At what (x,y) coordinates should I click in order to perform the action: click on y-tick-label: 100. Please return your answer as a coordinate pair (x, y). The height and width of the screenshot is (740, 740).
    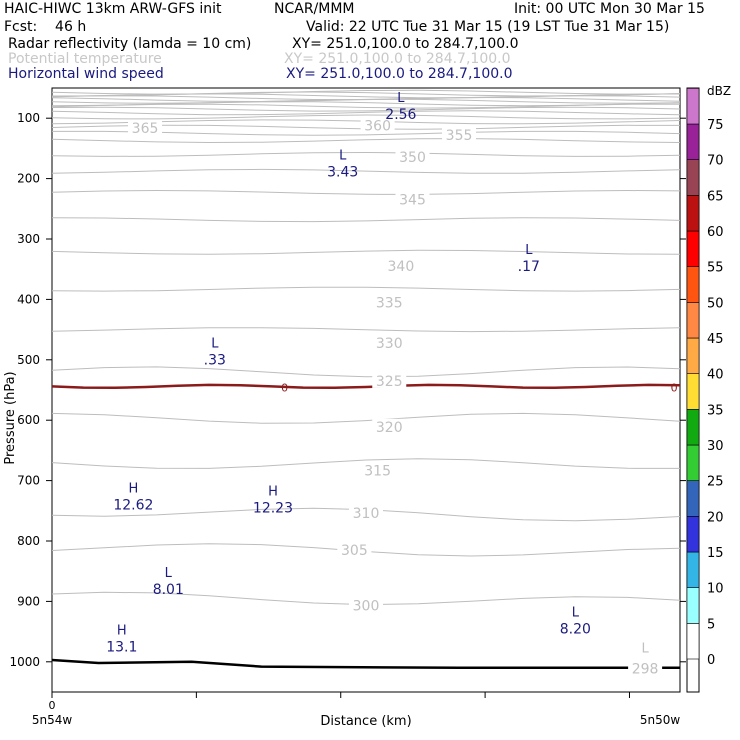
    Looking at the image, I should click on (28, 118).